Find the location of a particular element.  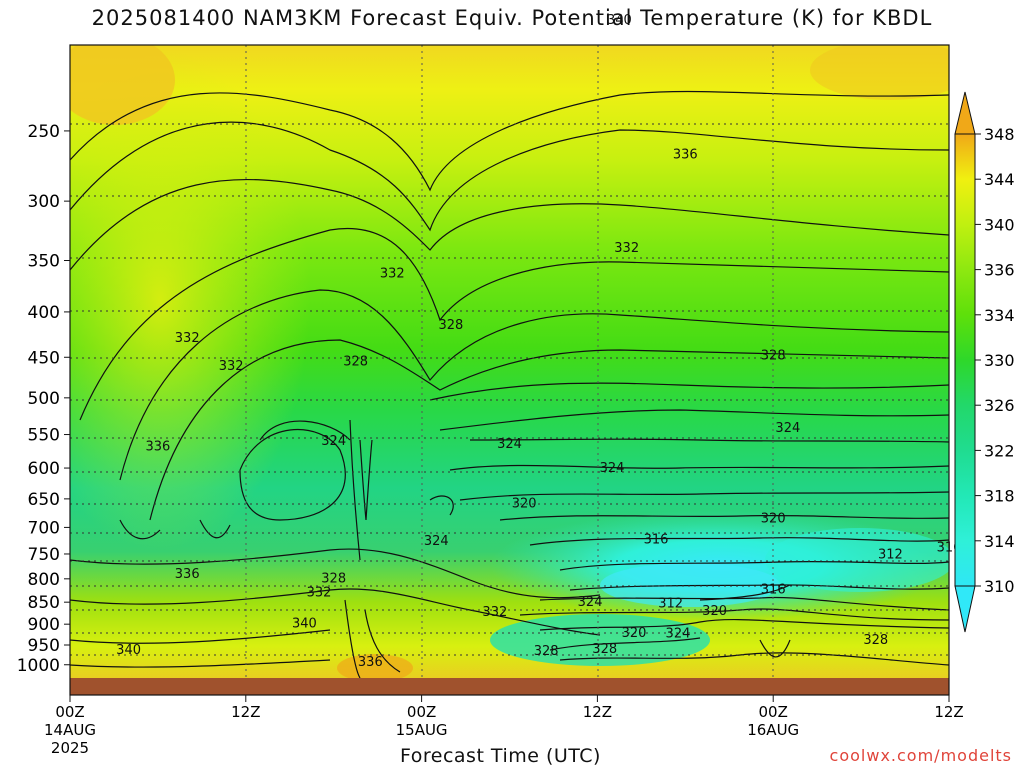

y-tick-label: 550 is located at coordinates (44, 436).